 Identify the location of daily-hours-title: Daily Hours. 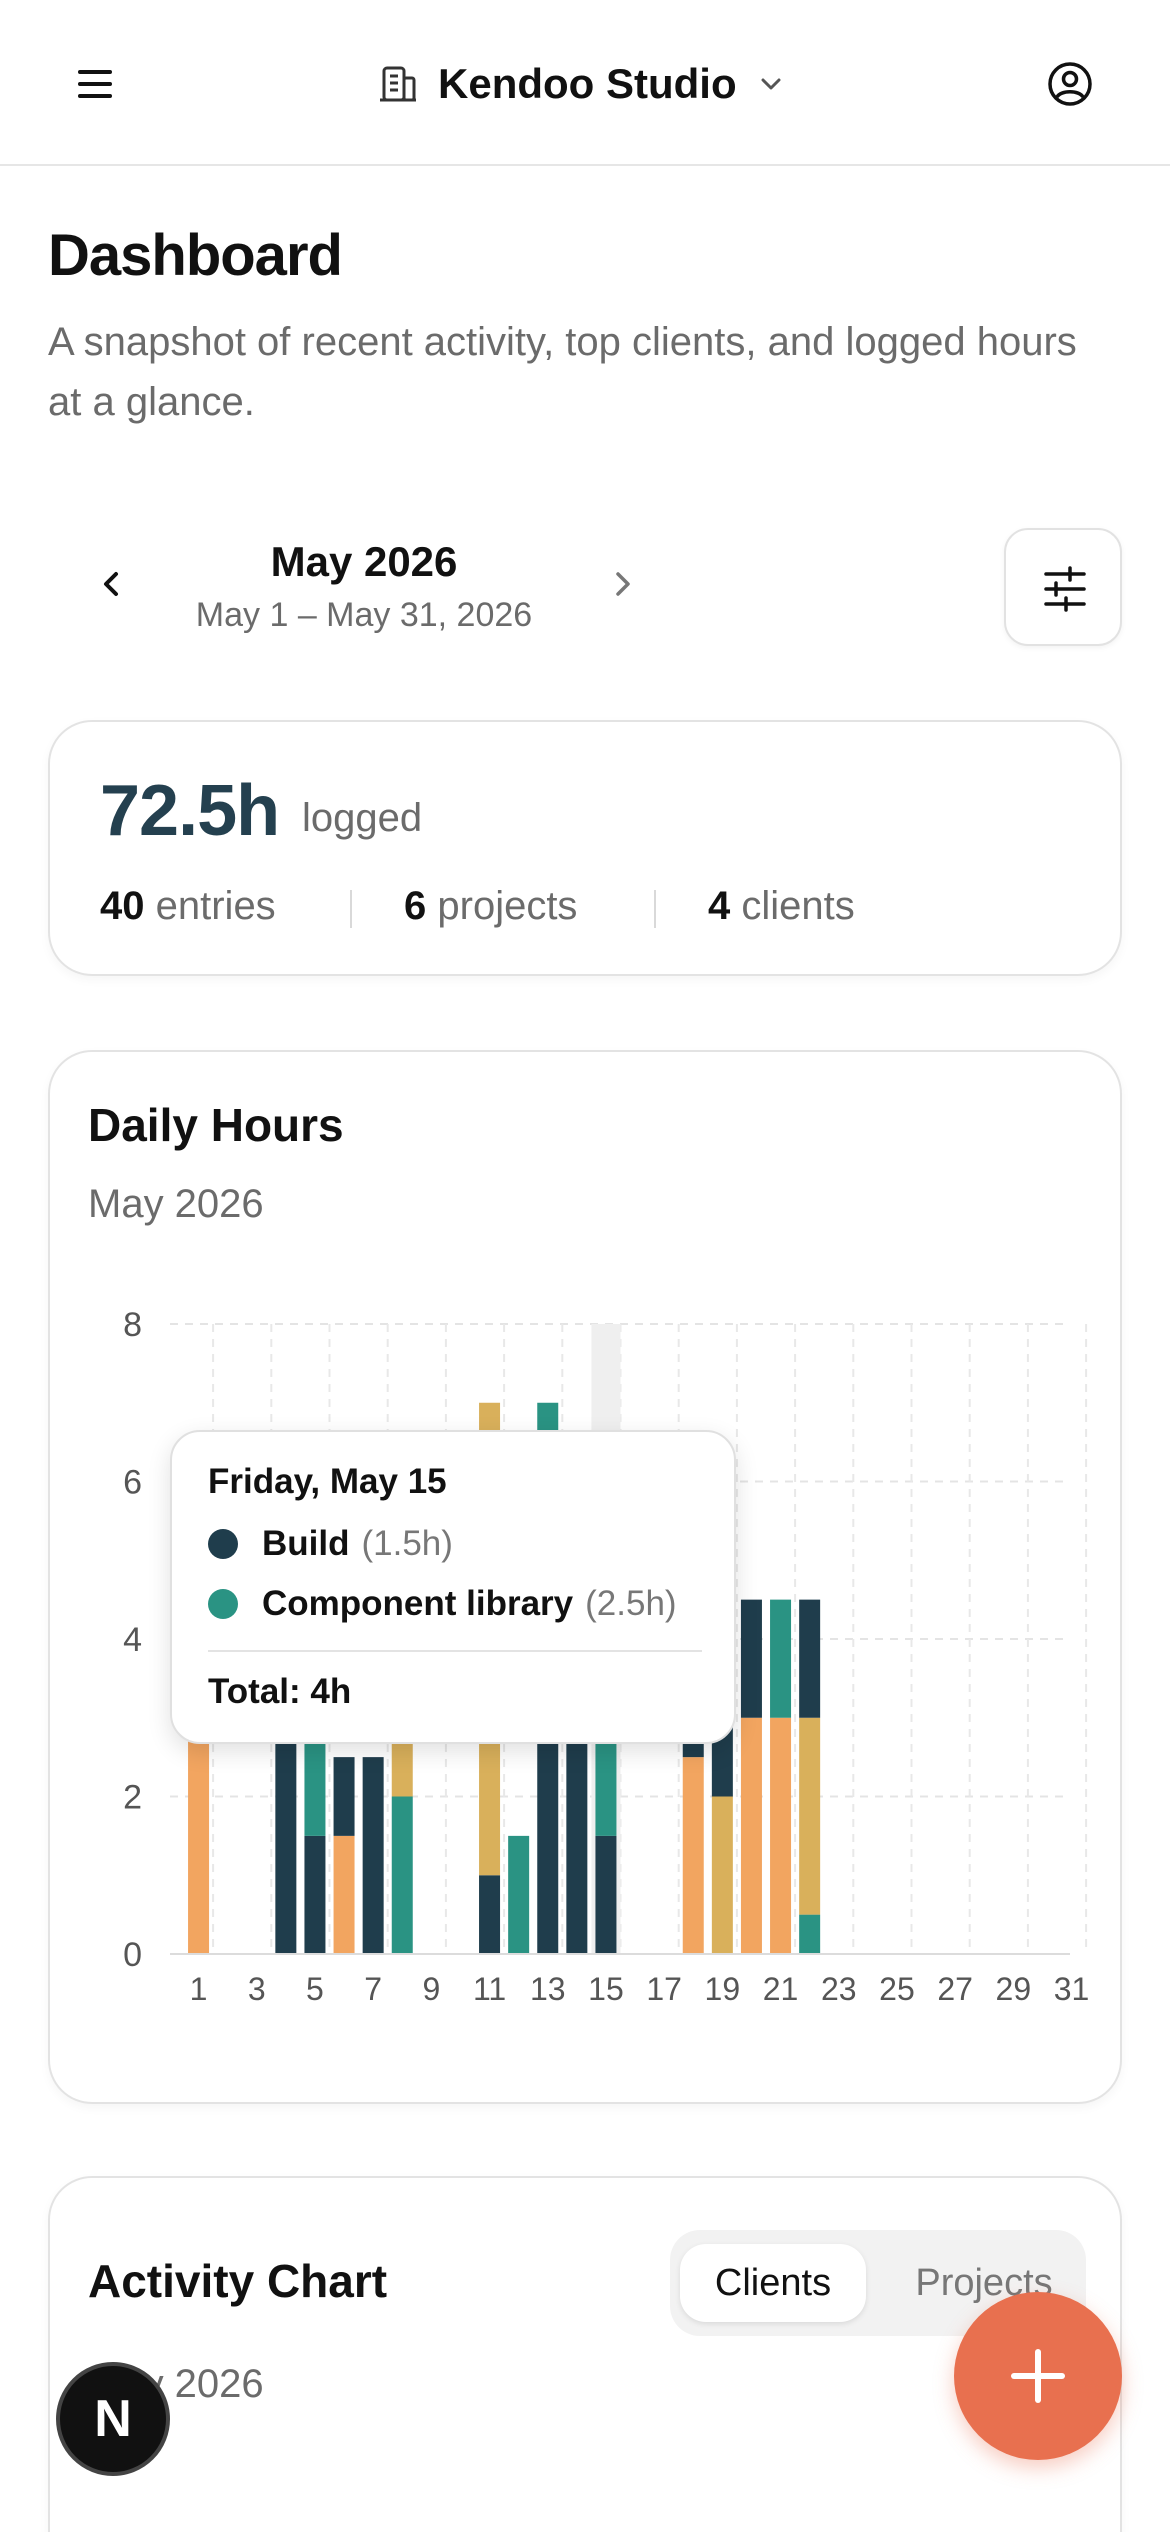
(216, 1125).